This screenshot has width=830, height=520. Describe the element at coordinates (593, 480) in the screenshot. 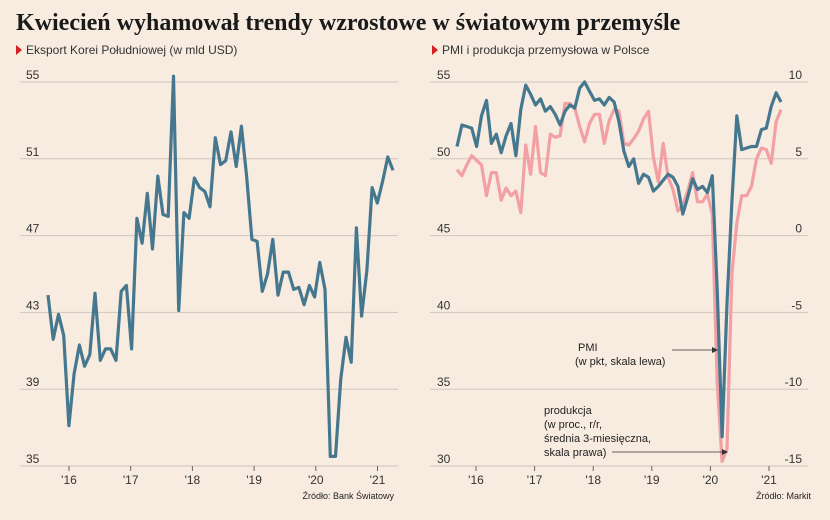

I see `right-x-tick-label: '18` at that location.